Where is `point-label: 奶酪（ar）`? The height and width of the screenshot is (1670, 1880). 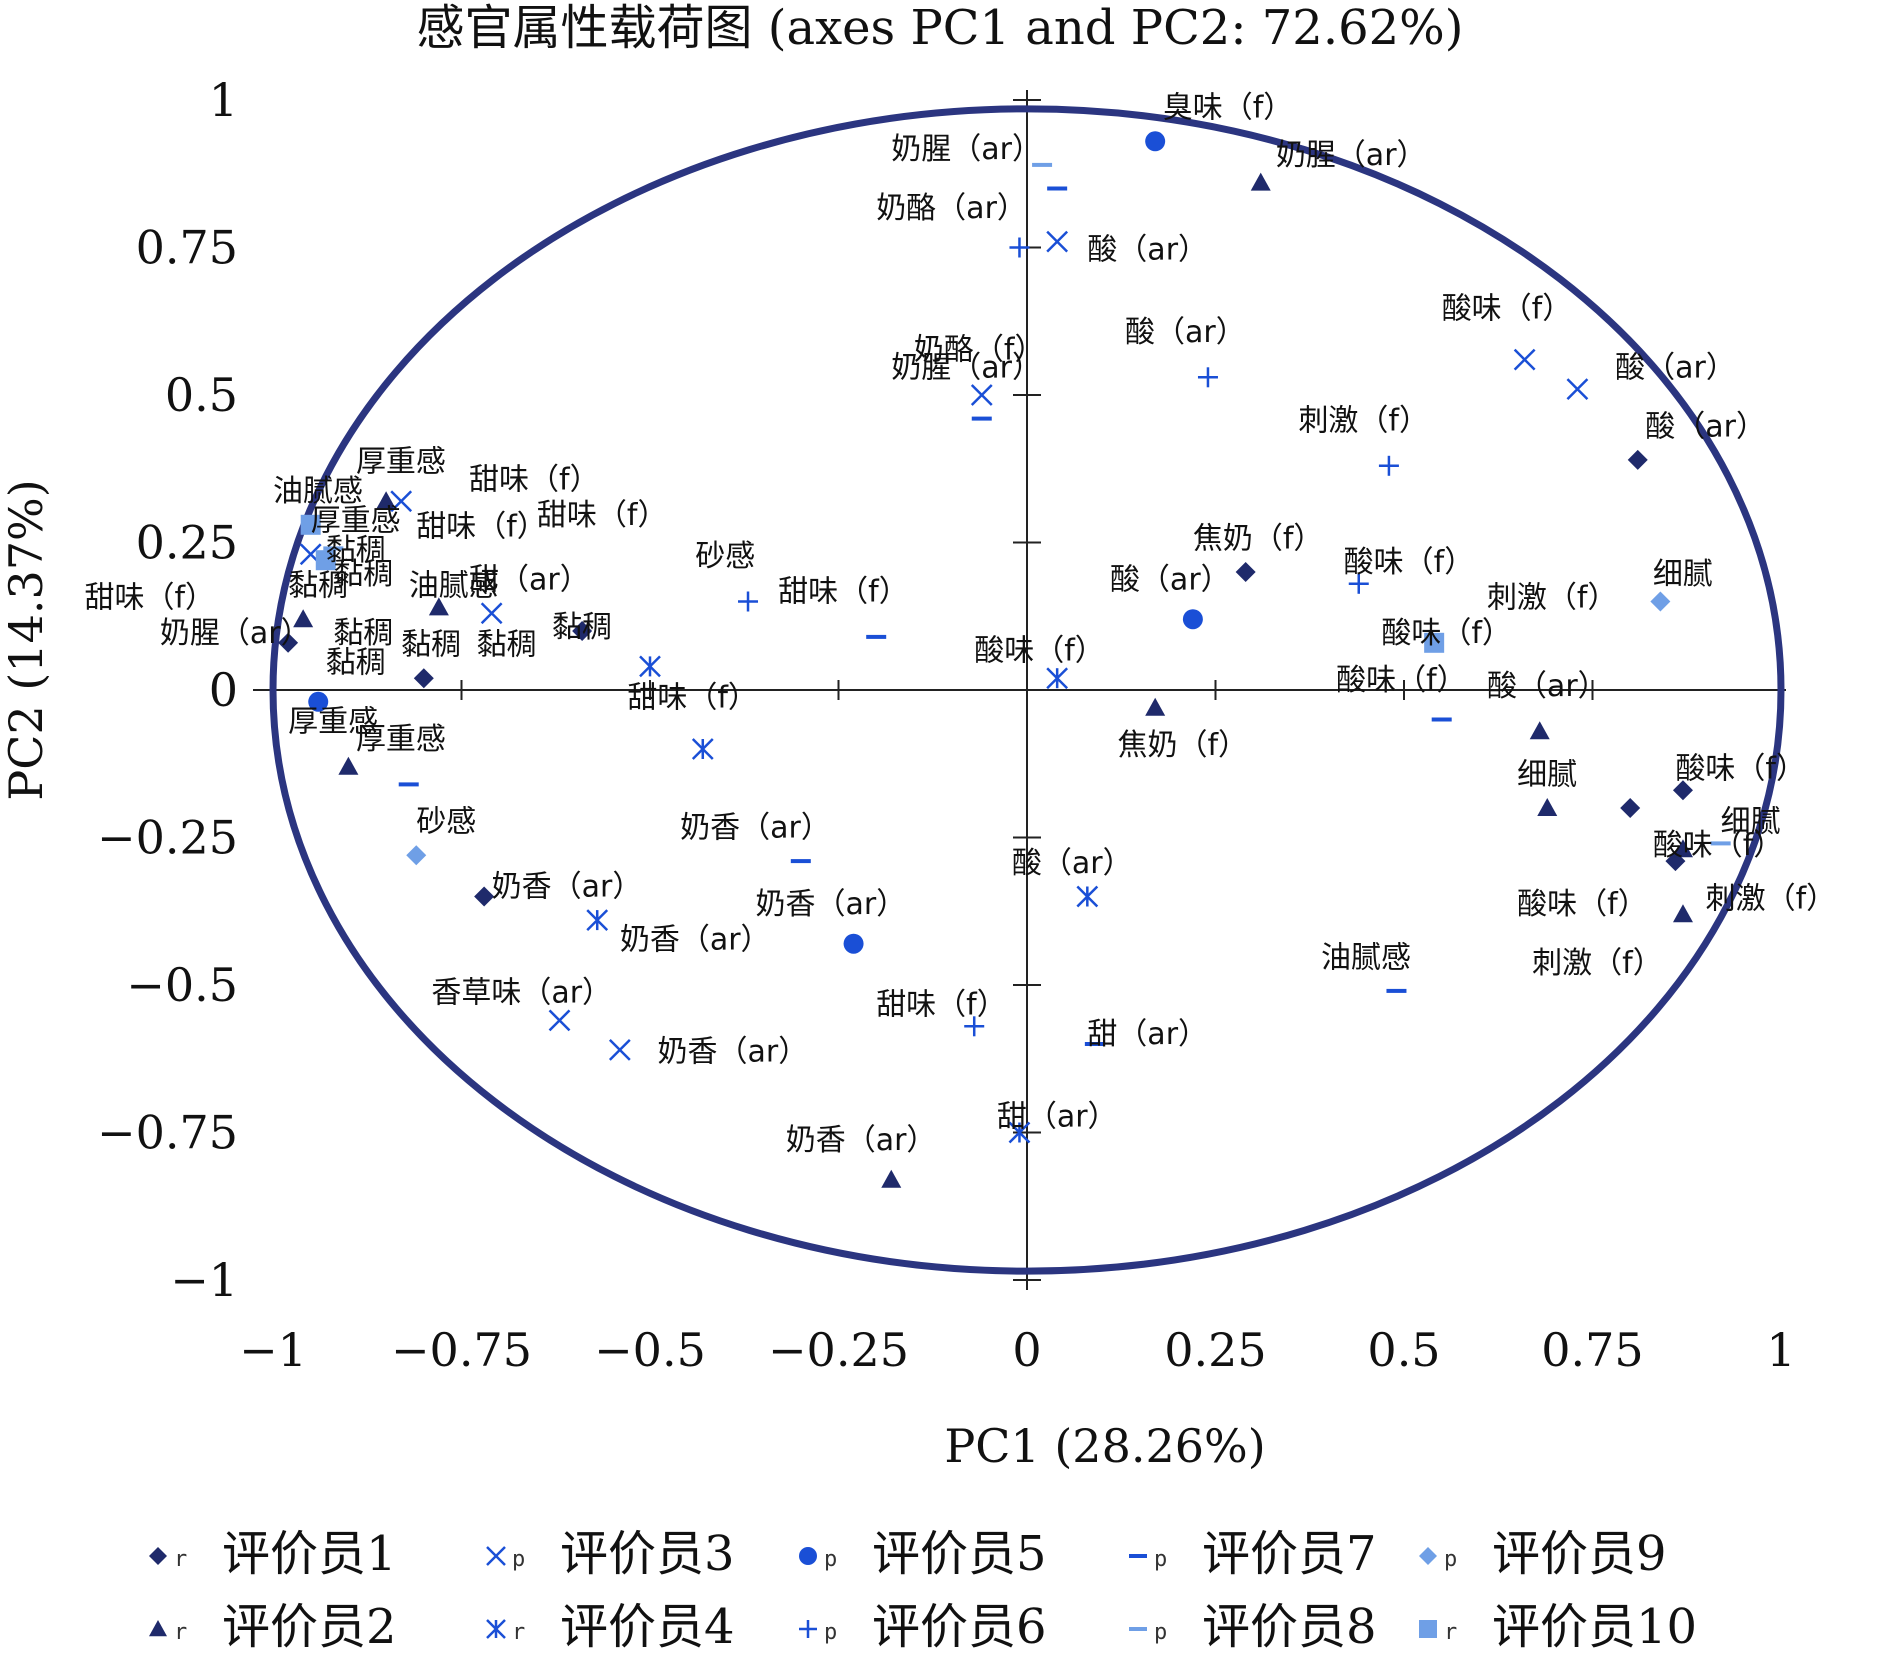
point-label: 奶酪（ar） is located at coordinates (951, 208).